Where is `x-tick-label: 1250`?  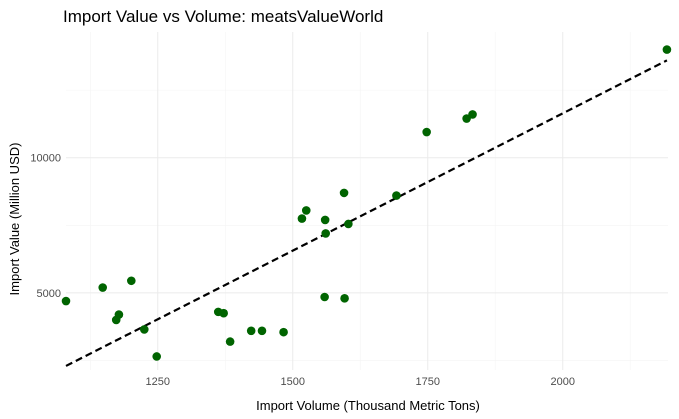 x-tick-label: 1250 is located at coordinates (158, 382).